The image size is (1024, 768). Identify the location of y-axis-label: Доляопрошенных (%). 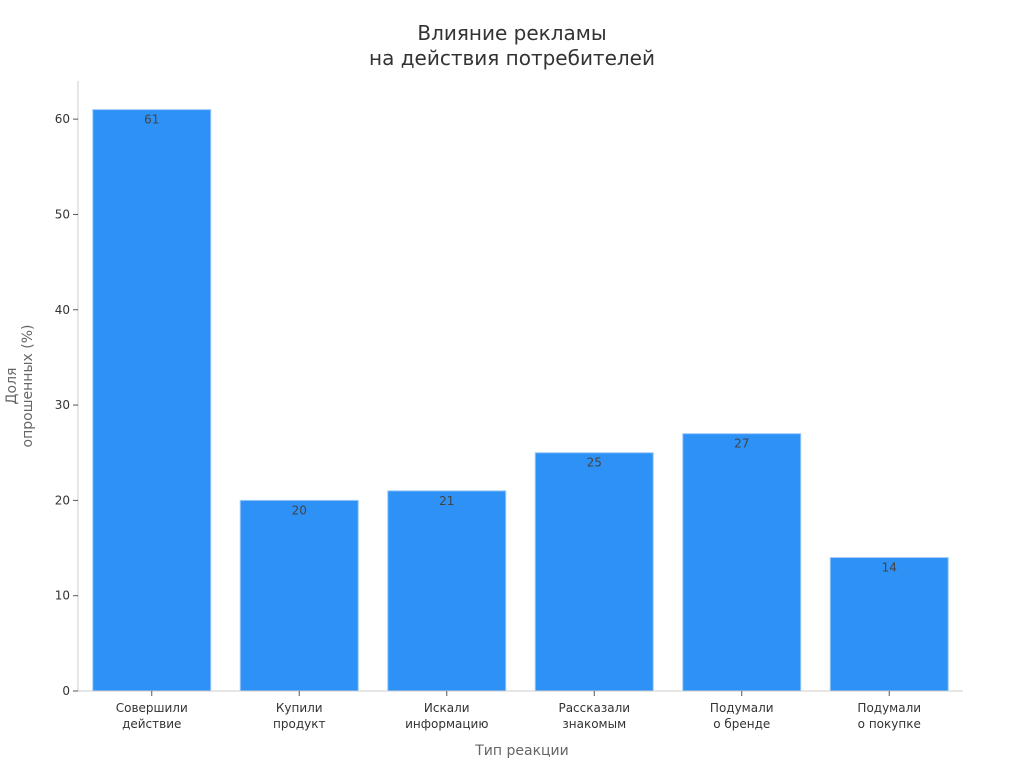
(20, 386).